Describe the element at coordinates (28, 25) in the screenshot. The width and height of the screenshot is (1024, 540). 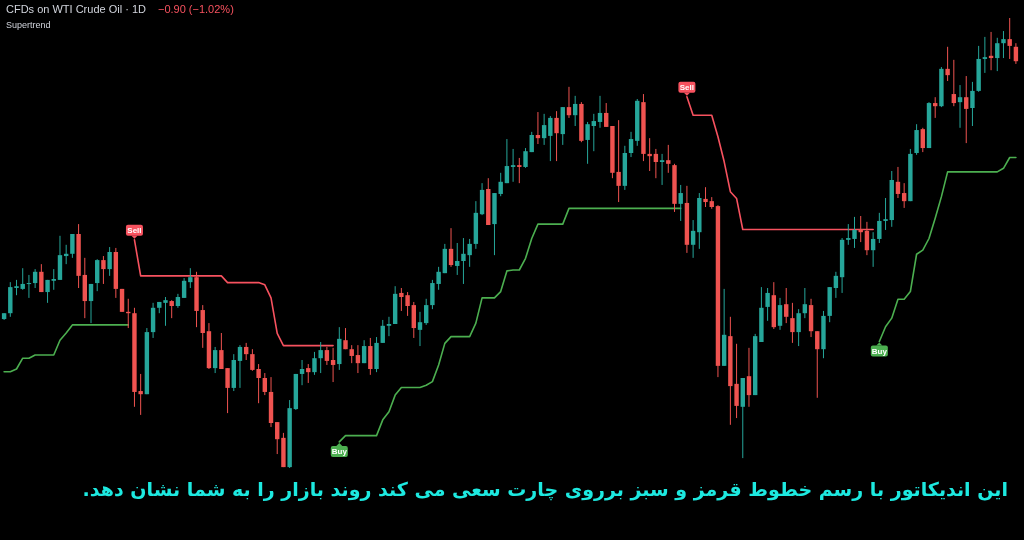
I see `annotation: Supertrend` at that location.